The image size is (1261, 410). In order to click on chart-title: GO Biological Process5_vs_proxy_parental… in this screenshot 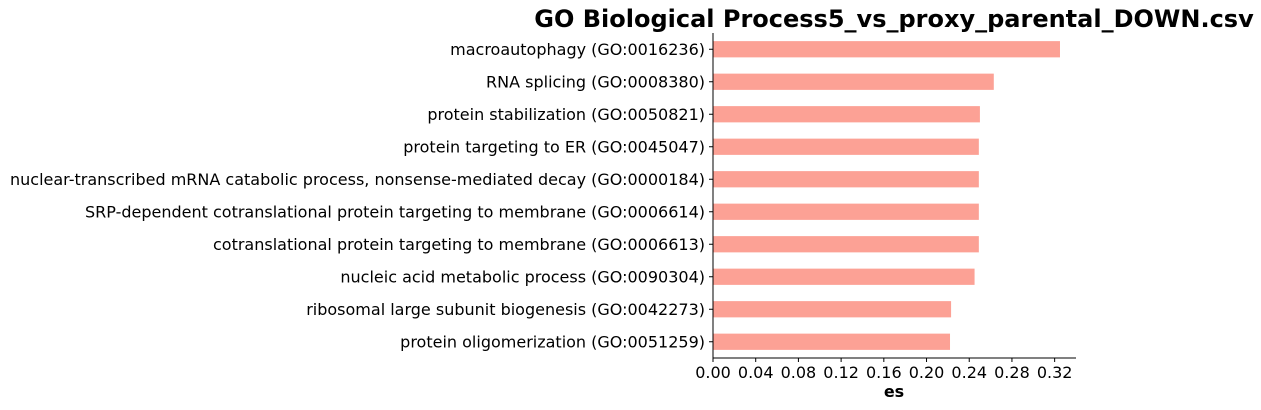, I will do `click(894, 19)`.